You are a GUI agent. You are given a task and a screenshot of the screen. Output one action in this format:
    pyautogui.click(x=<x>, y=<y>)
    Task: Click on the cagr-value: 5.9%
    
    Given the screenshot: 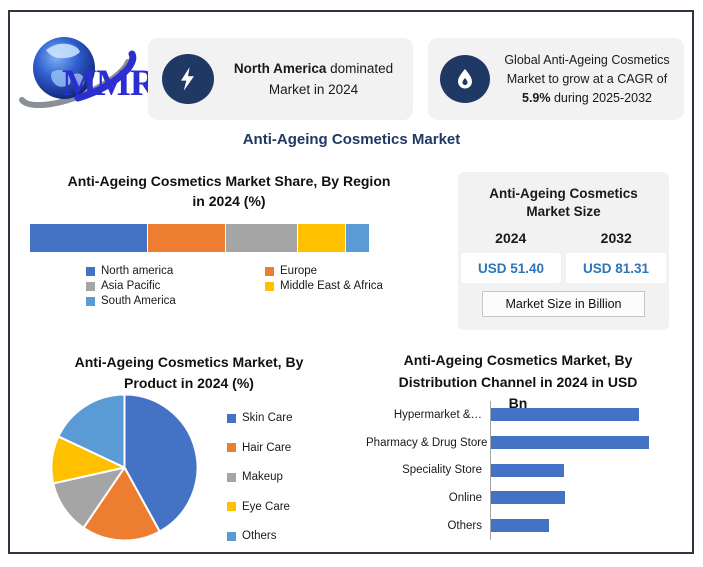 What is the action you would take?
    pyautogui.click(x=536, y=97)
    